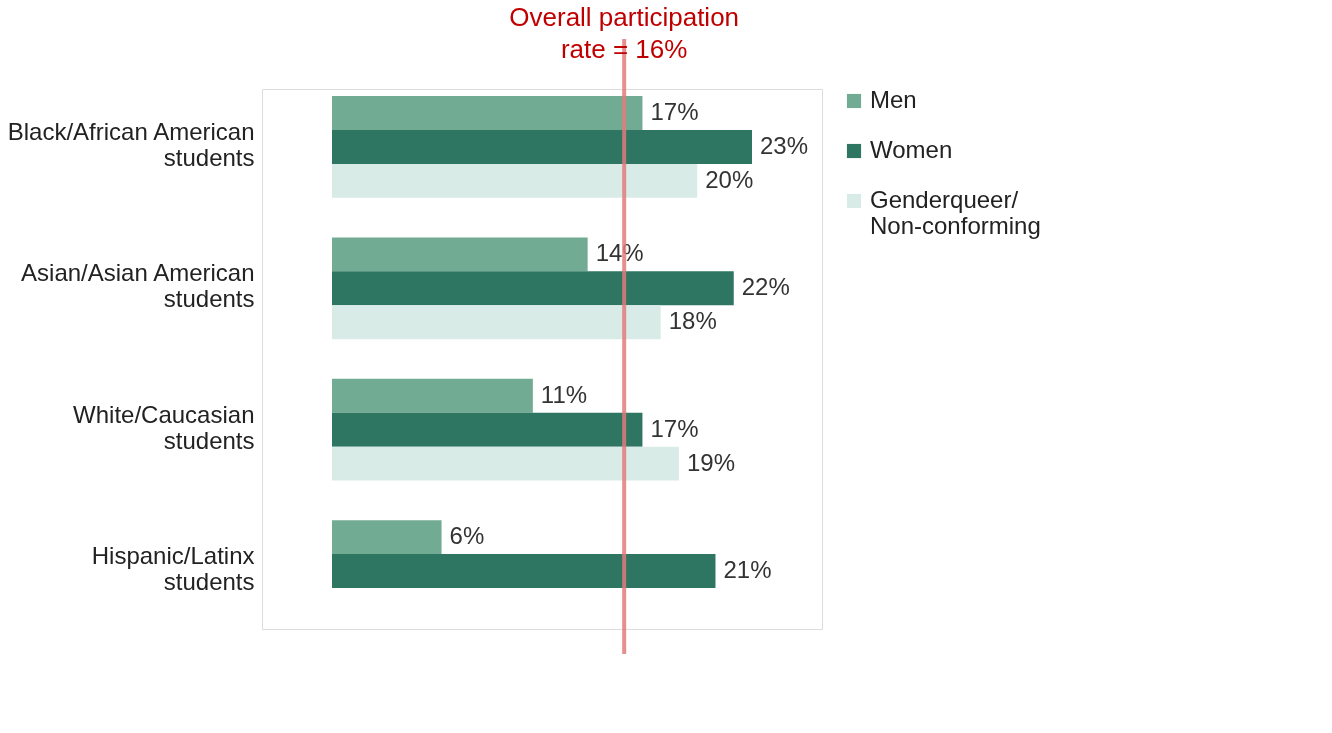 The height and width of the screenshot is (733, 1332). Describe the element at coordinates (619, 253) in the screenshot. I see `data-label: 14%` at that location.